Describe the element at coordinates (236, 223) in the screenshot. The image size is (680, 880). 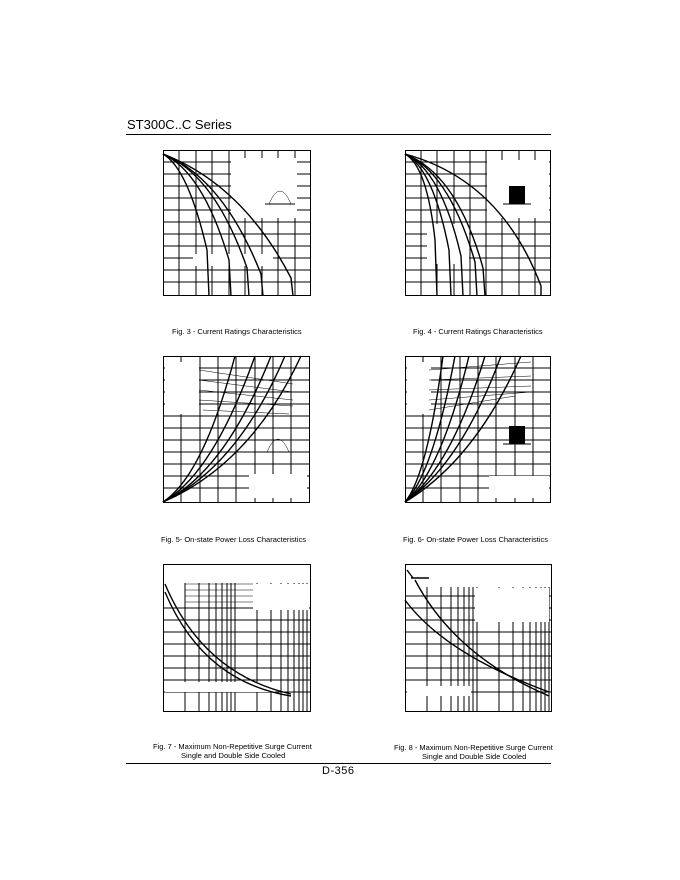
I see `fig3-plot` at that location.